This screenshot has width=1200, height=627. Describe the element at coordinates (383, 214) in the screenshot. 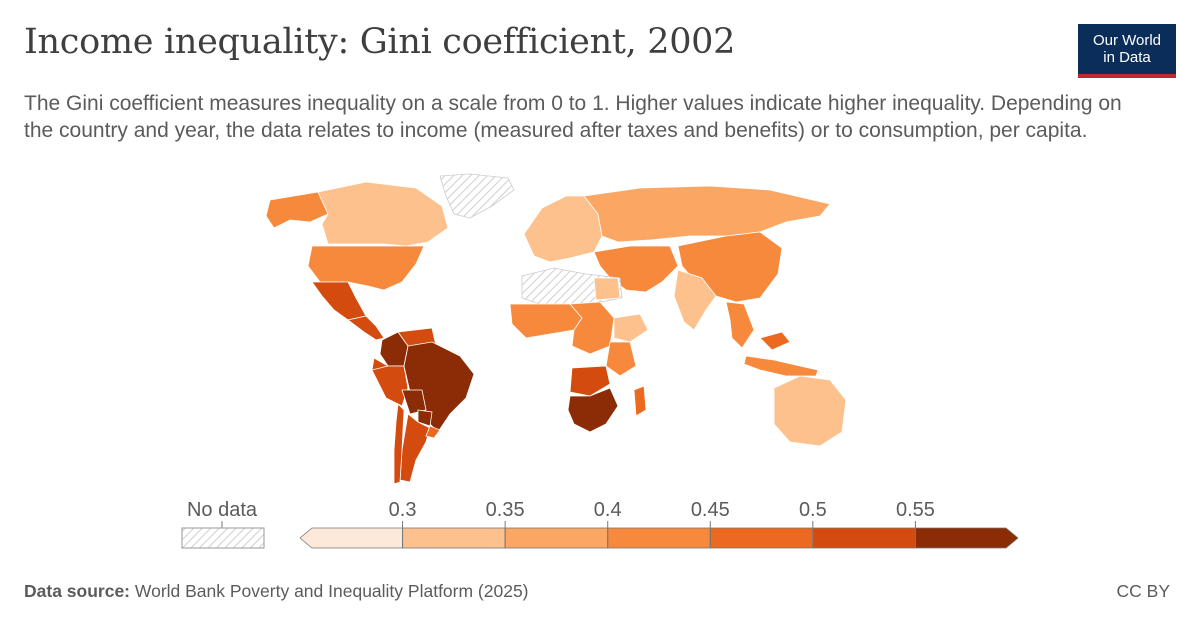

I see `region-canada` at that location.